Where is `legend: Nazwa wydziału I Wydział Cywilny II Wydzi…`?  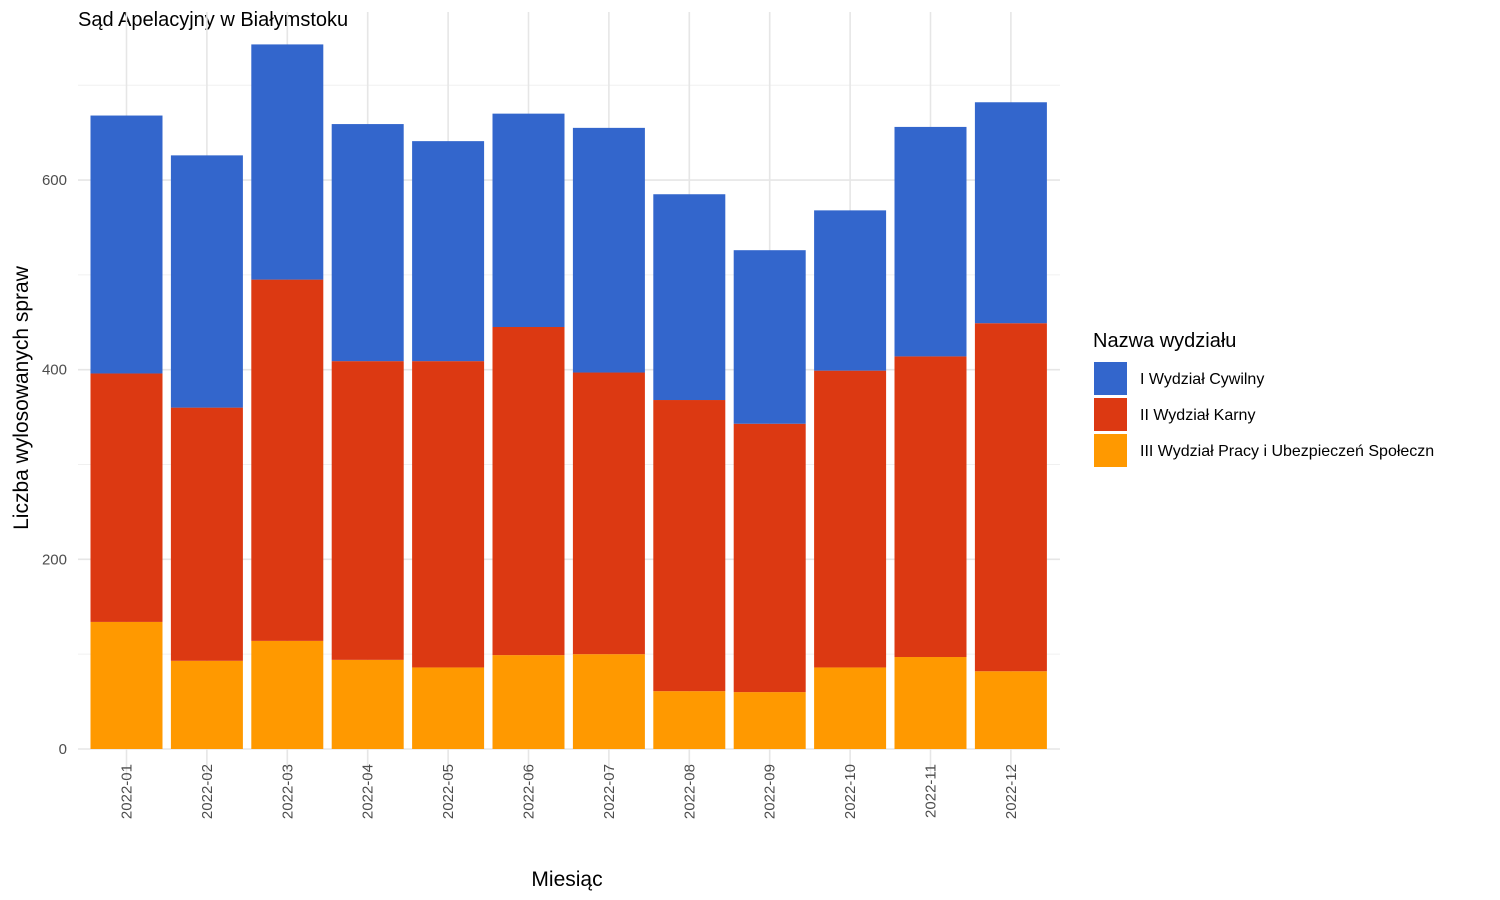 legend: Nazwa wydziału I Wydział Cywilny II Wydzi… is located at coordinates (1263, 398).